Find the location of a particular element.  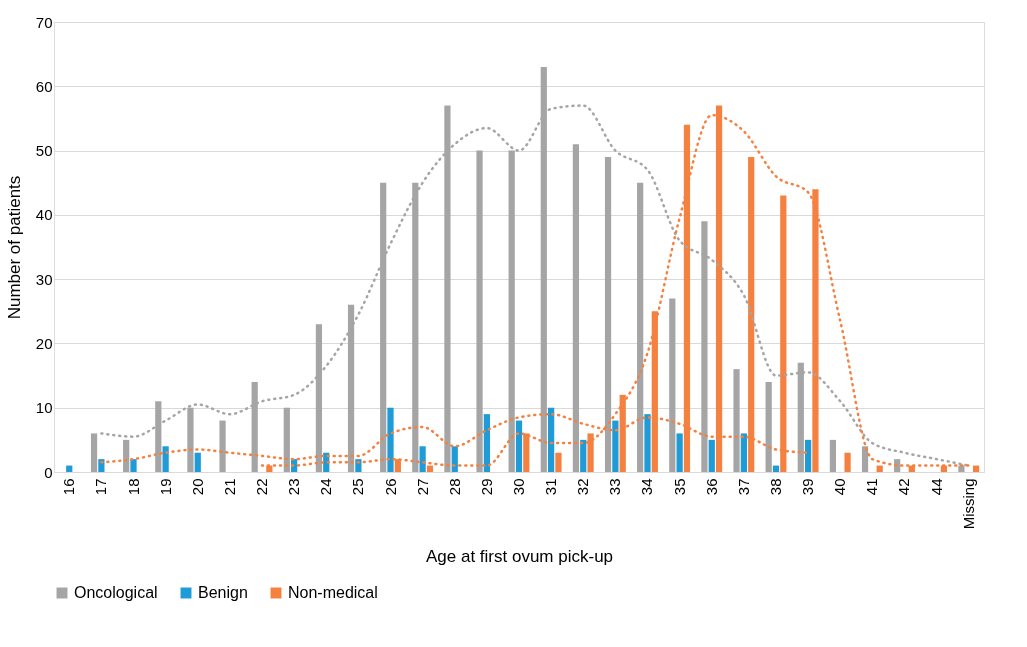

y-tick-label: 60 is located at coordinates (44, 86).